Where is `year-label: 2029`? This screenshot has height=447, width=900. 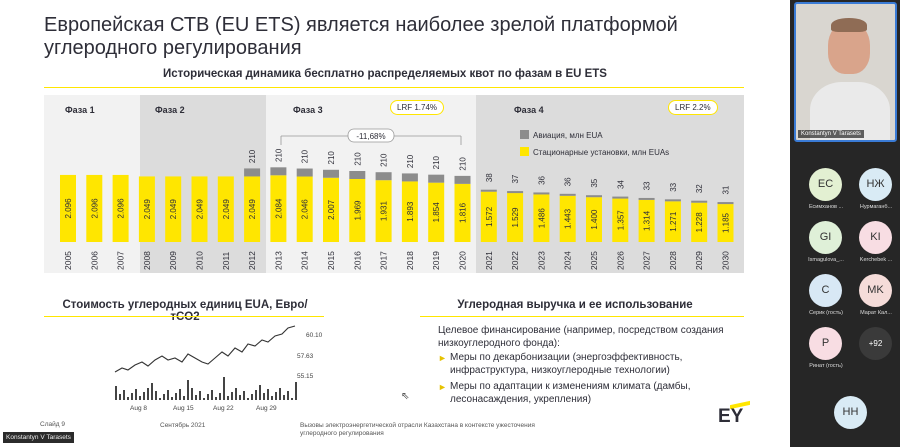
year-label: 2029 is located at coordinates (699, 260).